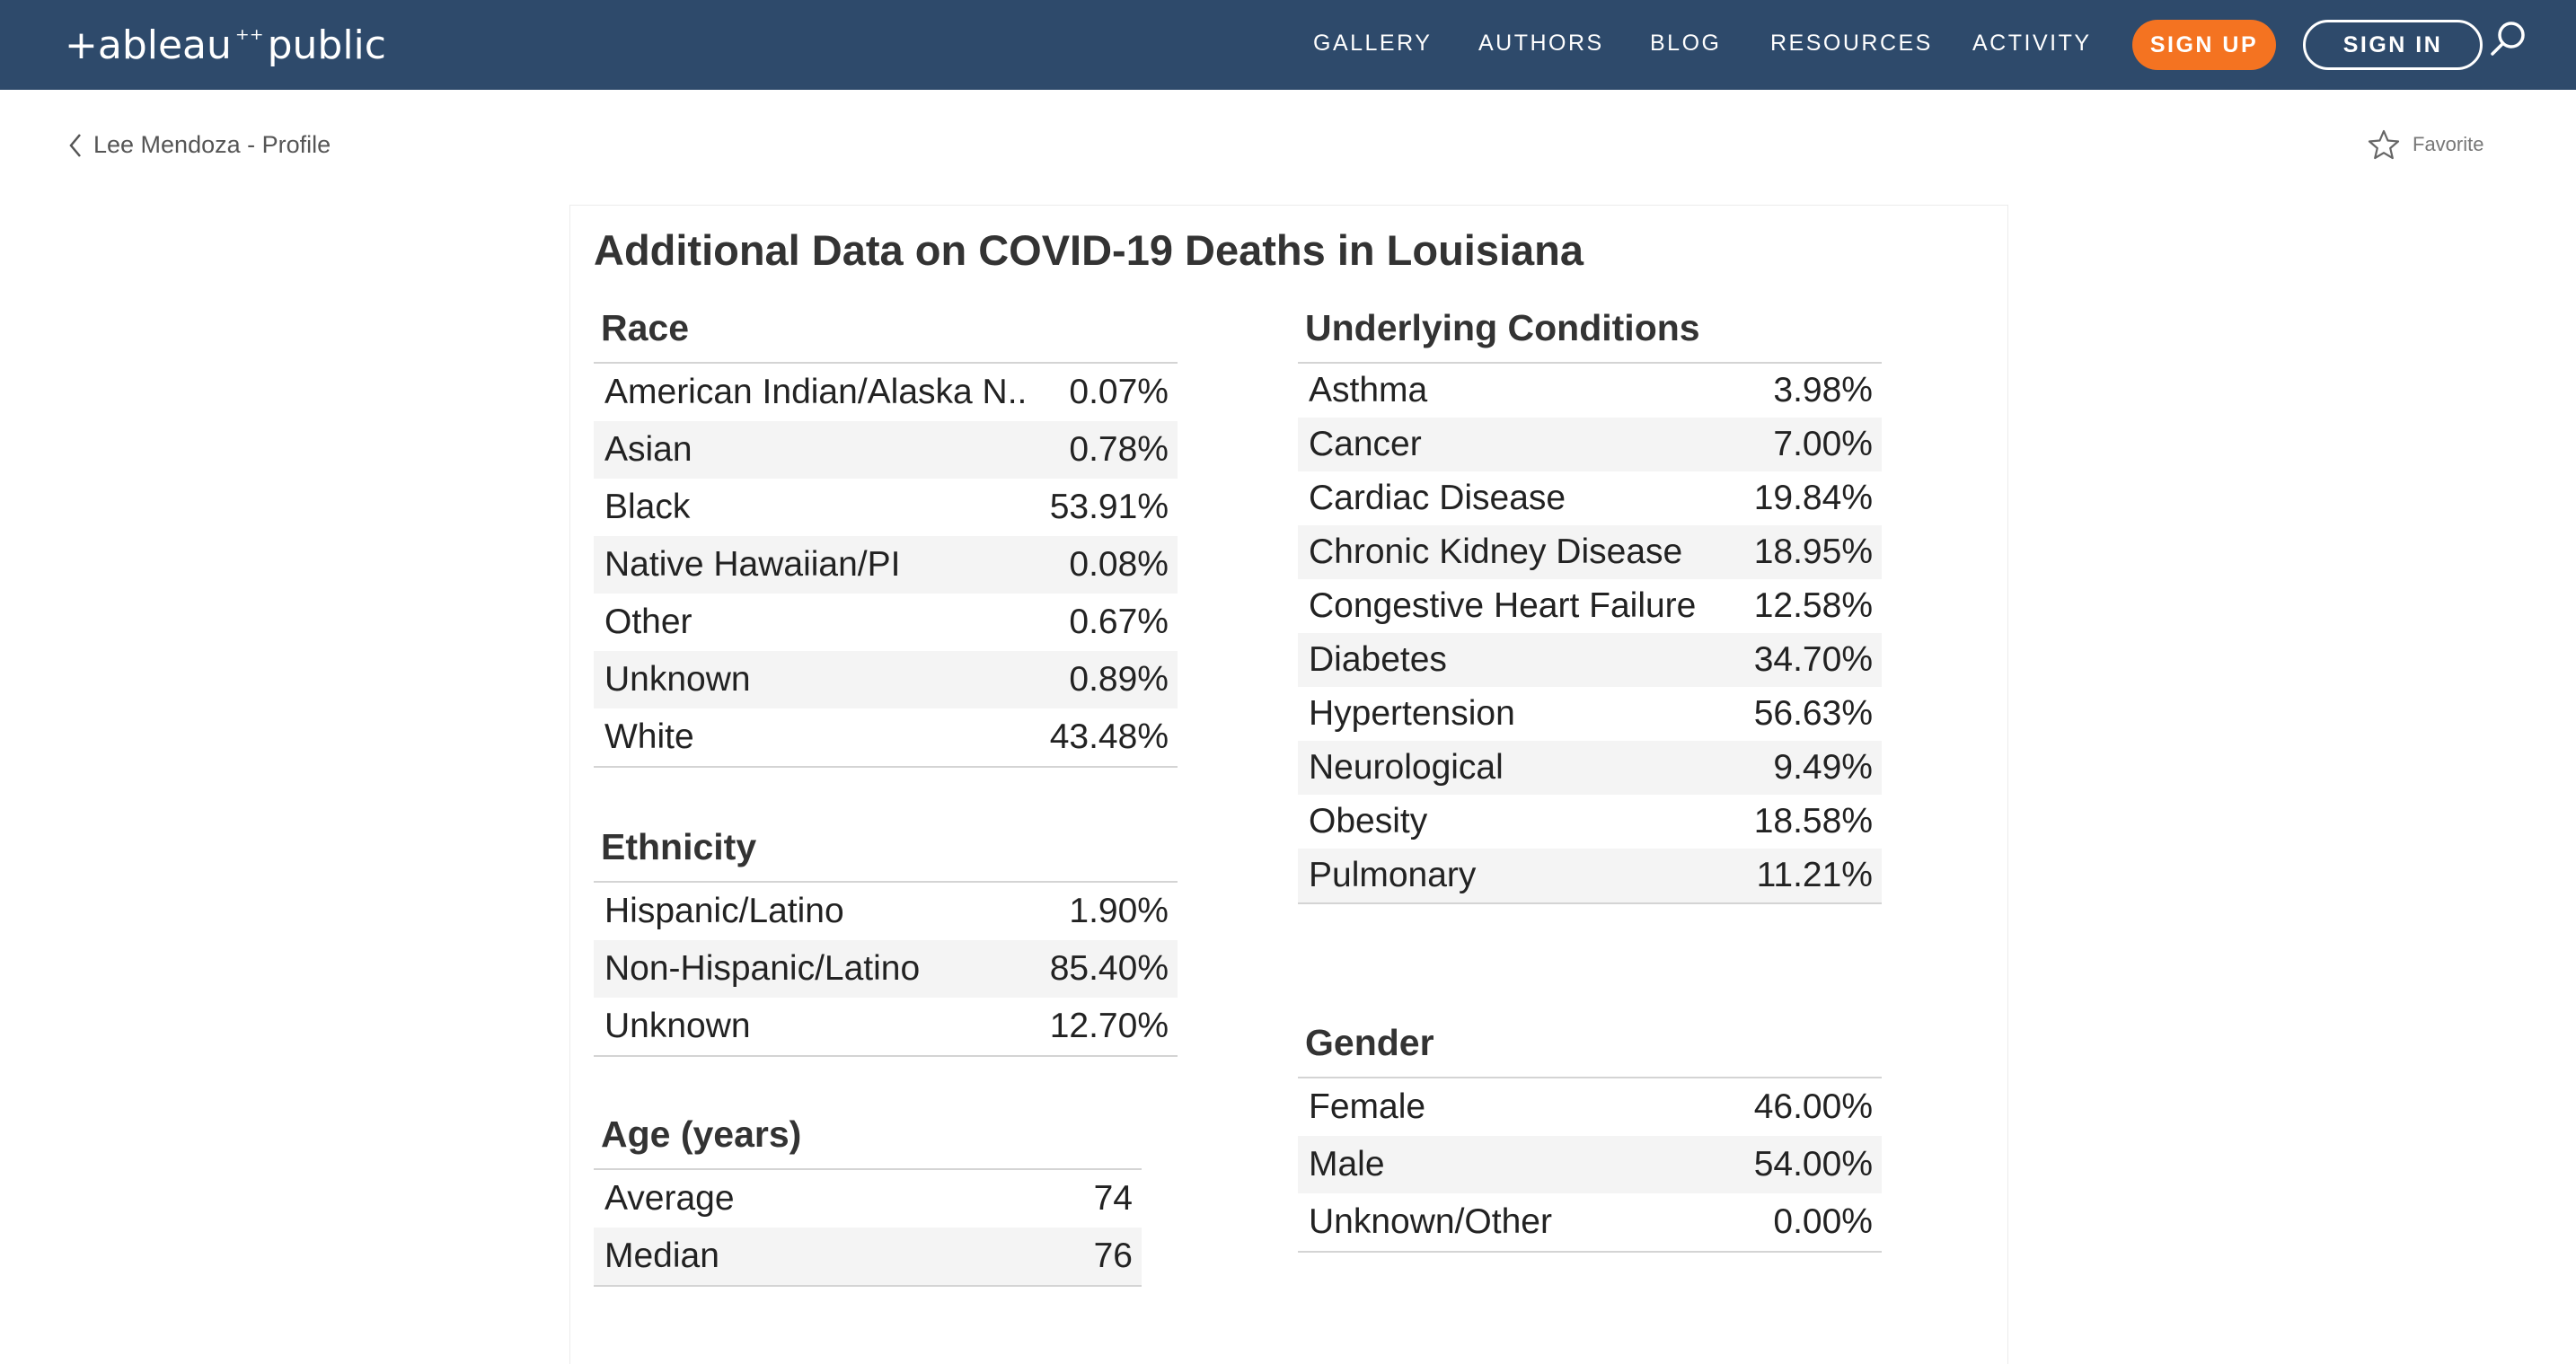 This screenshot has height=1364, width=2576. What do you see at coordinates (1109, 507) in the screenshot?
I see `row-value: 53.91%` at bounding box center [1109, 507].